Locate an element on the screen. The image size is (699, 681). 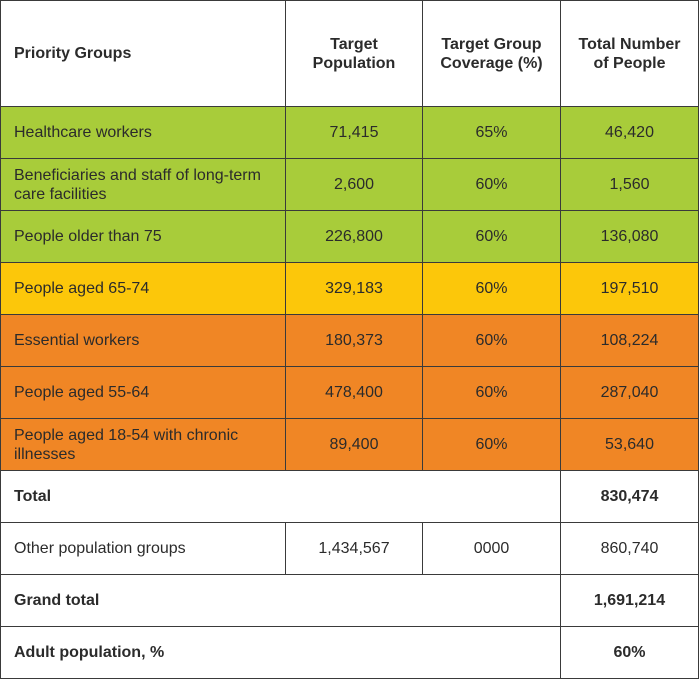
table-row: People aged 65-74 329,183 60% 197,510 is located at coordinates (349, 288).